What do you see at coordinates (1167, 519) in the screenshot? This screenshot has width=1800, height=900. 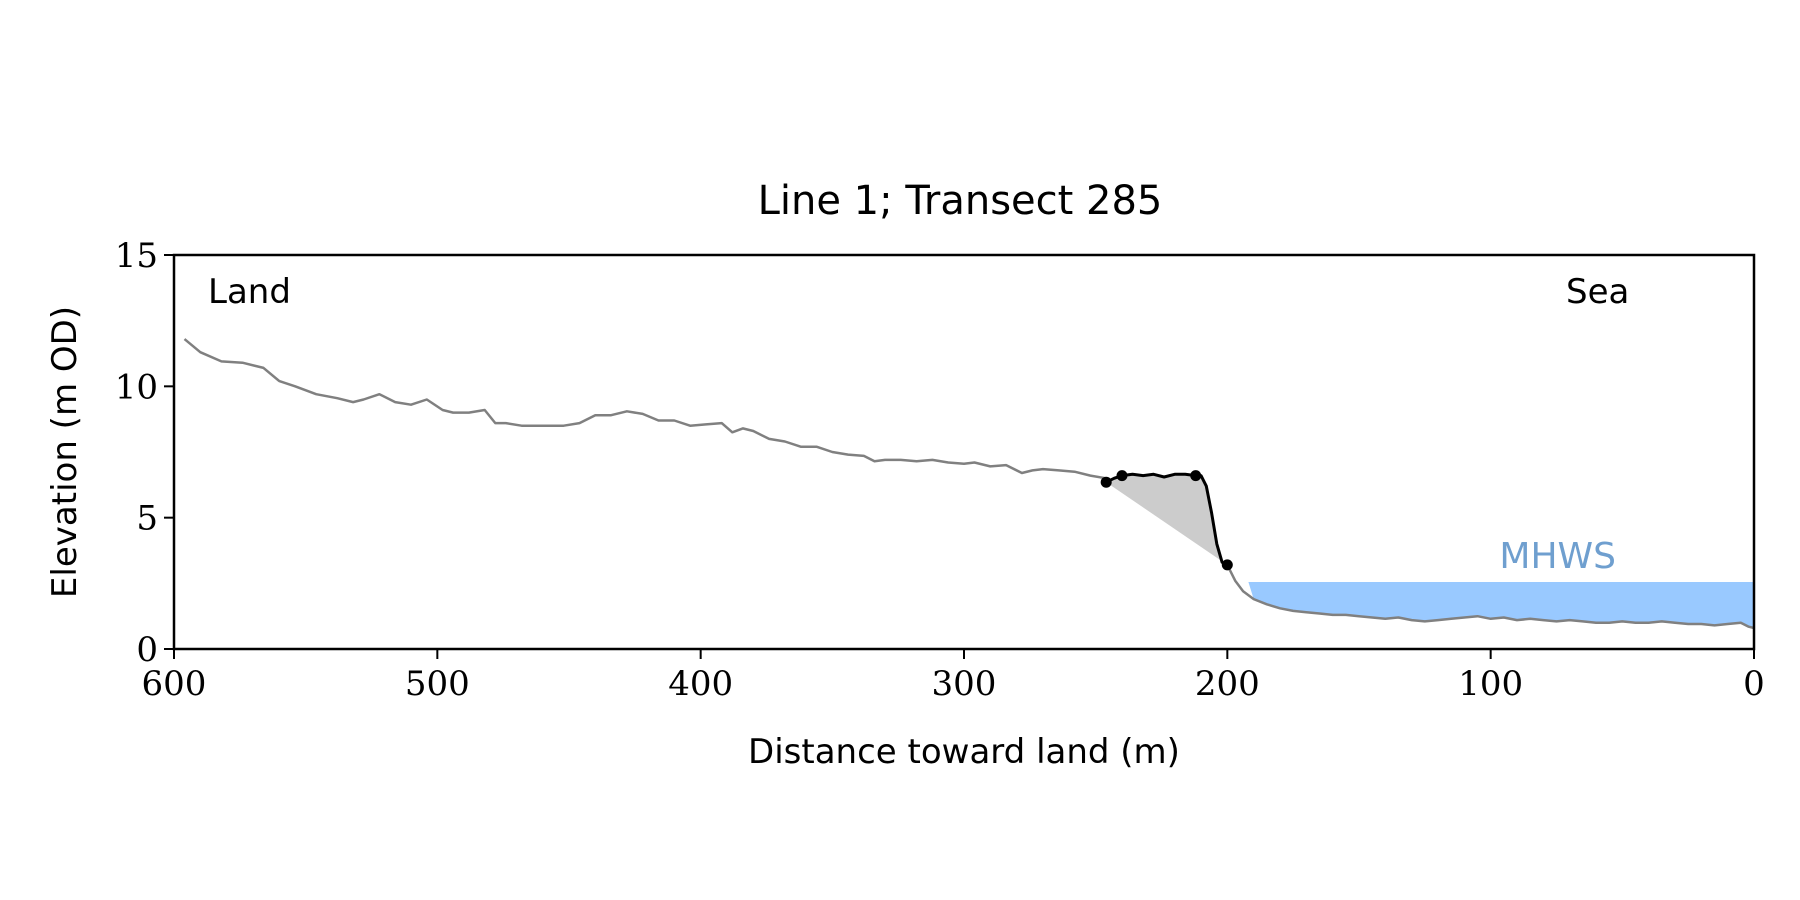 I see `dune-volume-fill` at bounding box center [1167, 519].